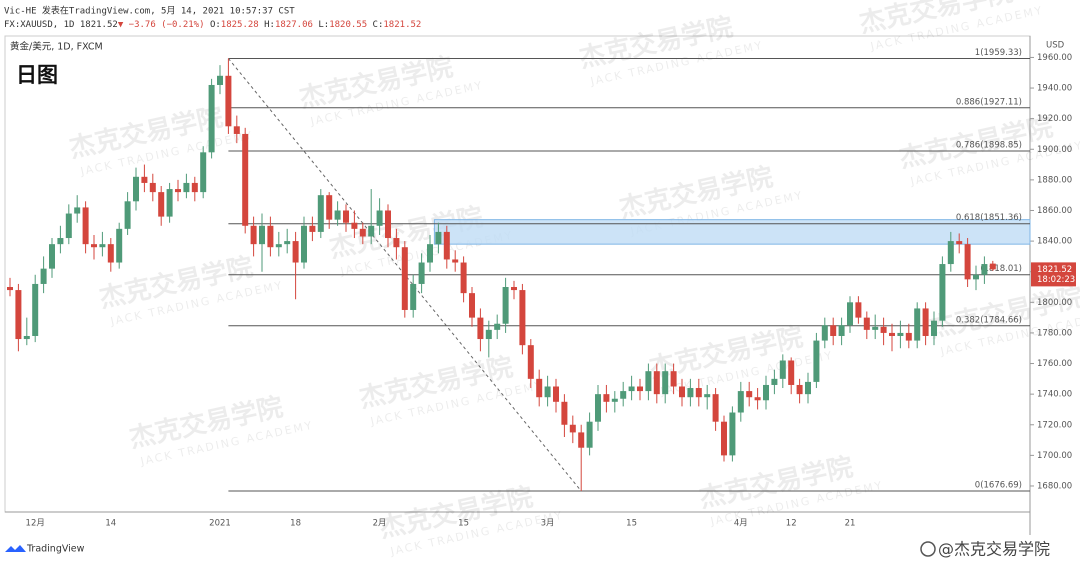 This screenshot has height=563, width=1080. Describe the element at coordinates (380, 524) in the screenshot. I see `x-tick-label: 2月` at that location.